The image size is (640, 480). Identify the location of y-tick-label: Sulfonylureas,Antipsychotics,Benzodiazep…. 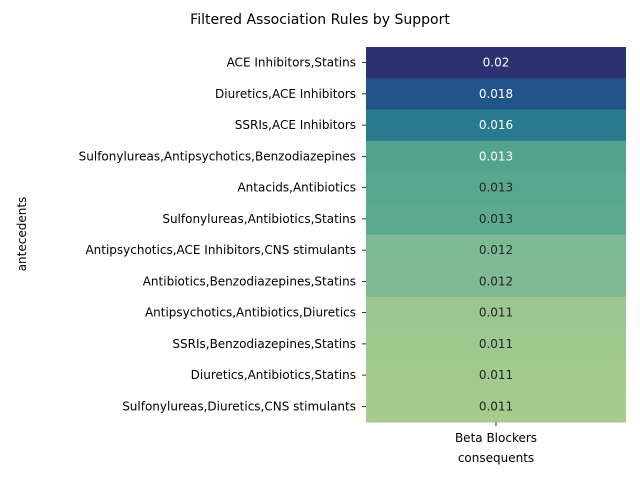
(217, 156).